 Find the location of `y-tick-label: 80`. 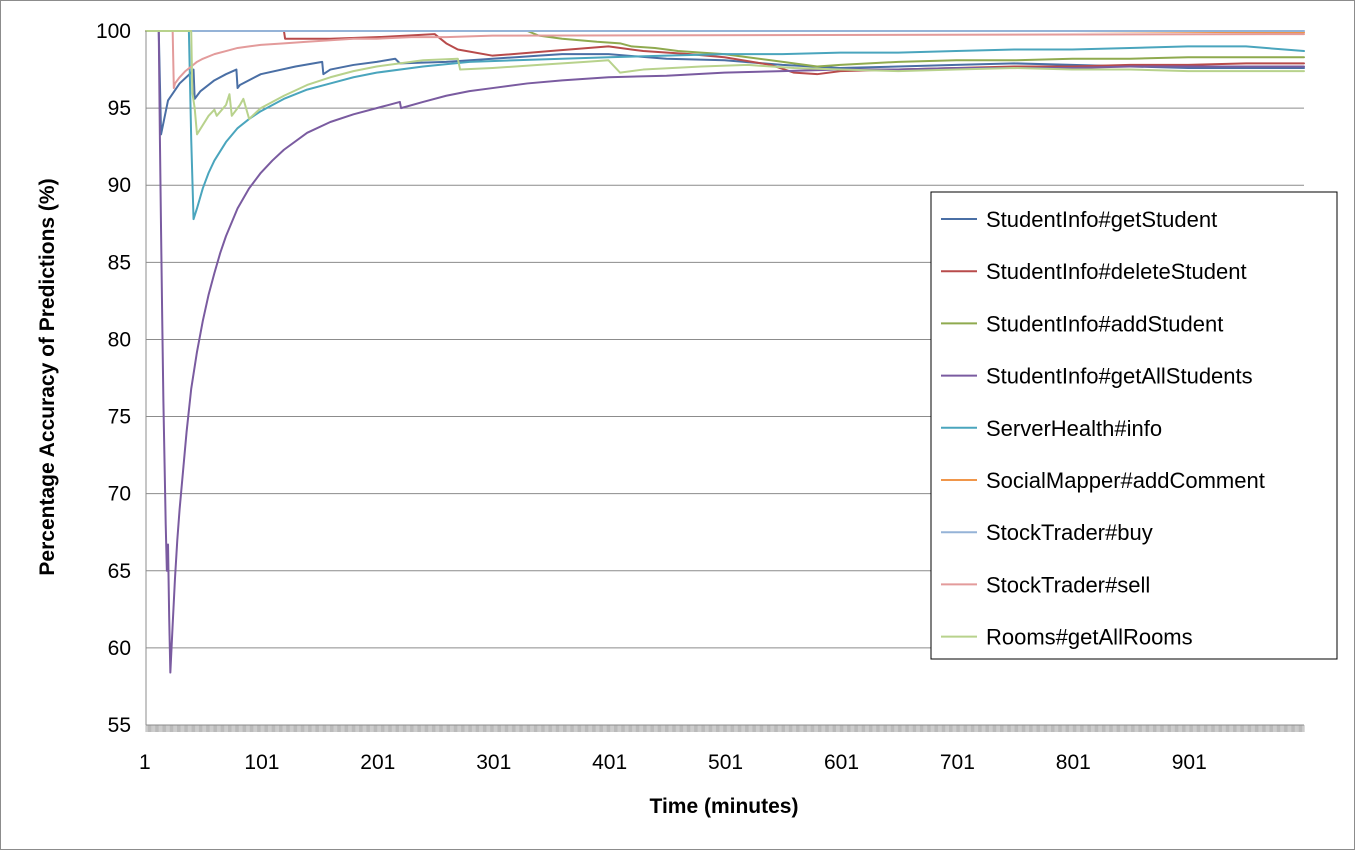

y-tick-label: 80 is located at coordinates (119, 339).